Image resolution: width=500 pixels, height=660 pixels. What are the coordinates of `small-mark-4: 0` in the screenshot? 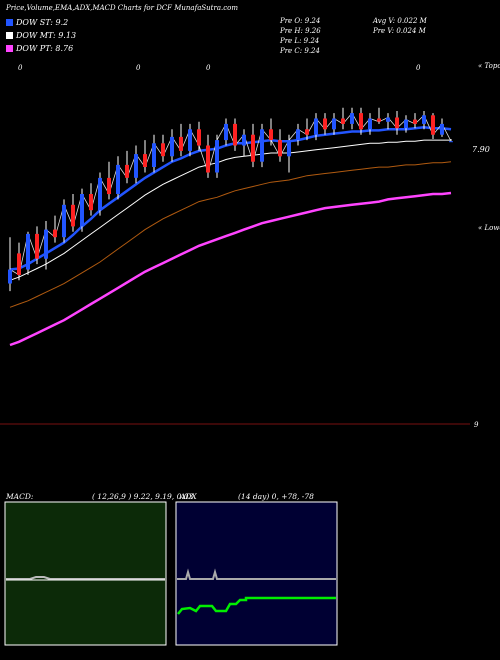 It's located at (418, 68).